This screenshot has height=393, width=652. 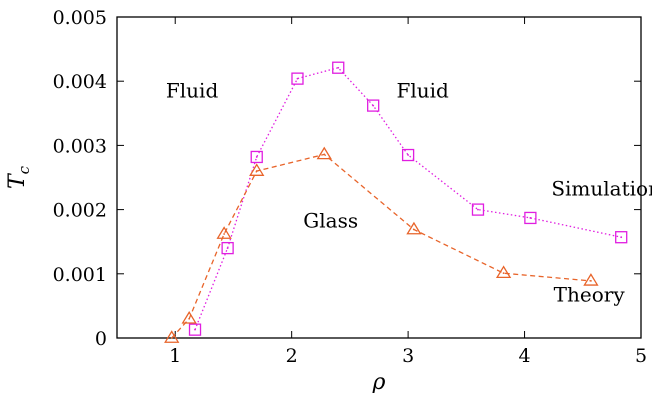 What do you see at coordinates (408, 356) in the screenshot?
I see `x-tick-label: 3` at bounding box center [408, 356].